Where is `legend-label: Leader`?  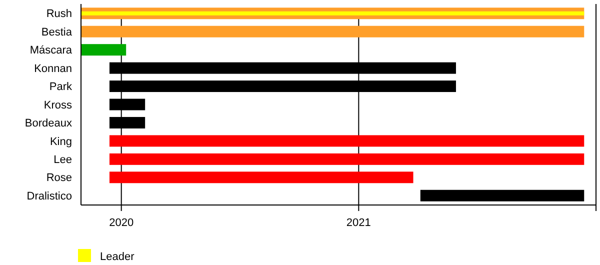 legend-label: Leader is located at coordinates (117, 256).